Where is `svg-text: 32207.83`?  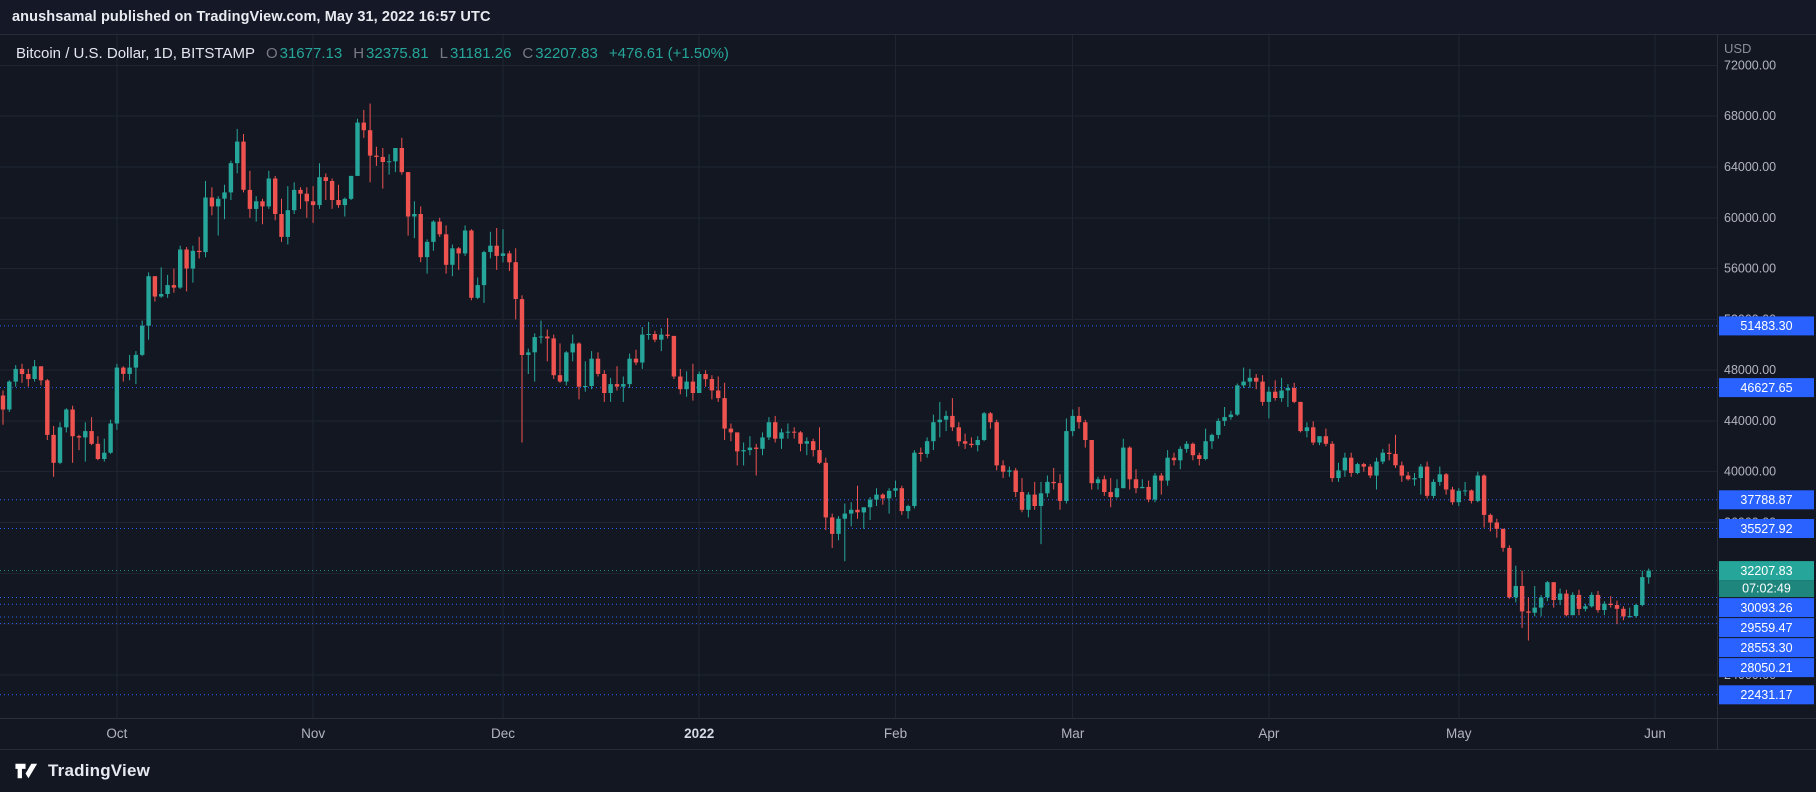 svg-text: 32207.83 is located at coordinates (1766, 571).